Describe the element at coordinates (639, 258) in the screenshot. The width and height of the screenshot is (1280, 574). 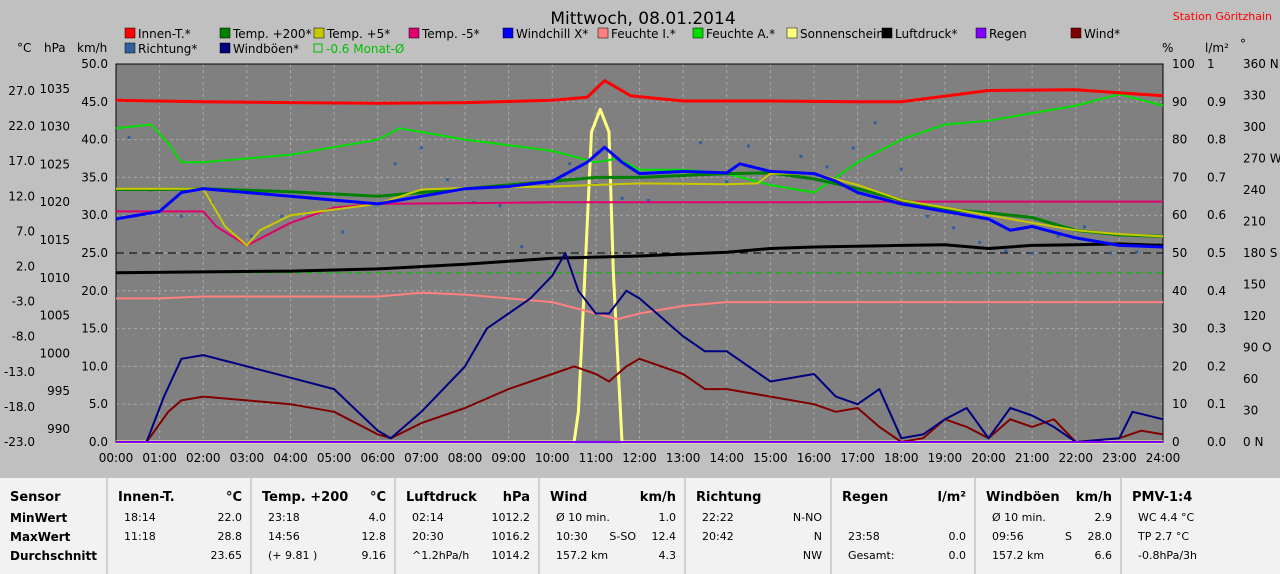
I see `series-line-luftdruck` at that location.